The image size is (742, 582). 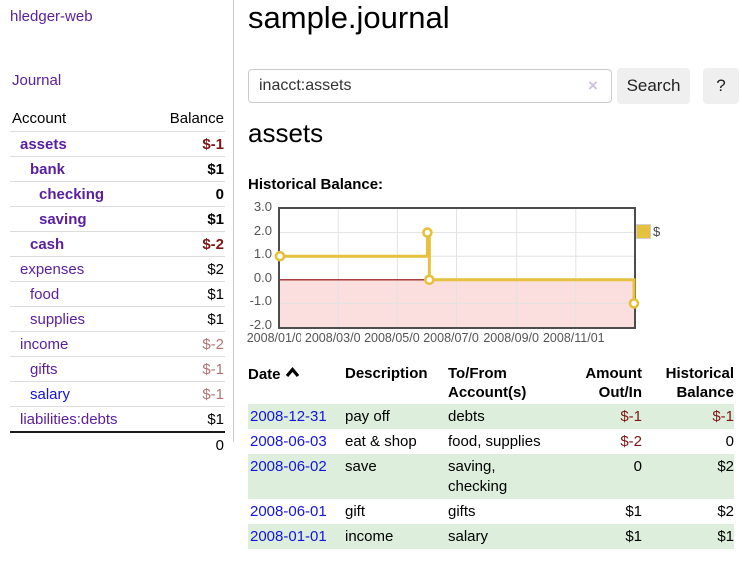 What do you see at coordinates (491, 511) in the screenshot?
I see `register-row: 2008-06-01 gift gifts $1 $2` at bounding box center [491, 511].